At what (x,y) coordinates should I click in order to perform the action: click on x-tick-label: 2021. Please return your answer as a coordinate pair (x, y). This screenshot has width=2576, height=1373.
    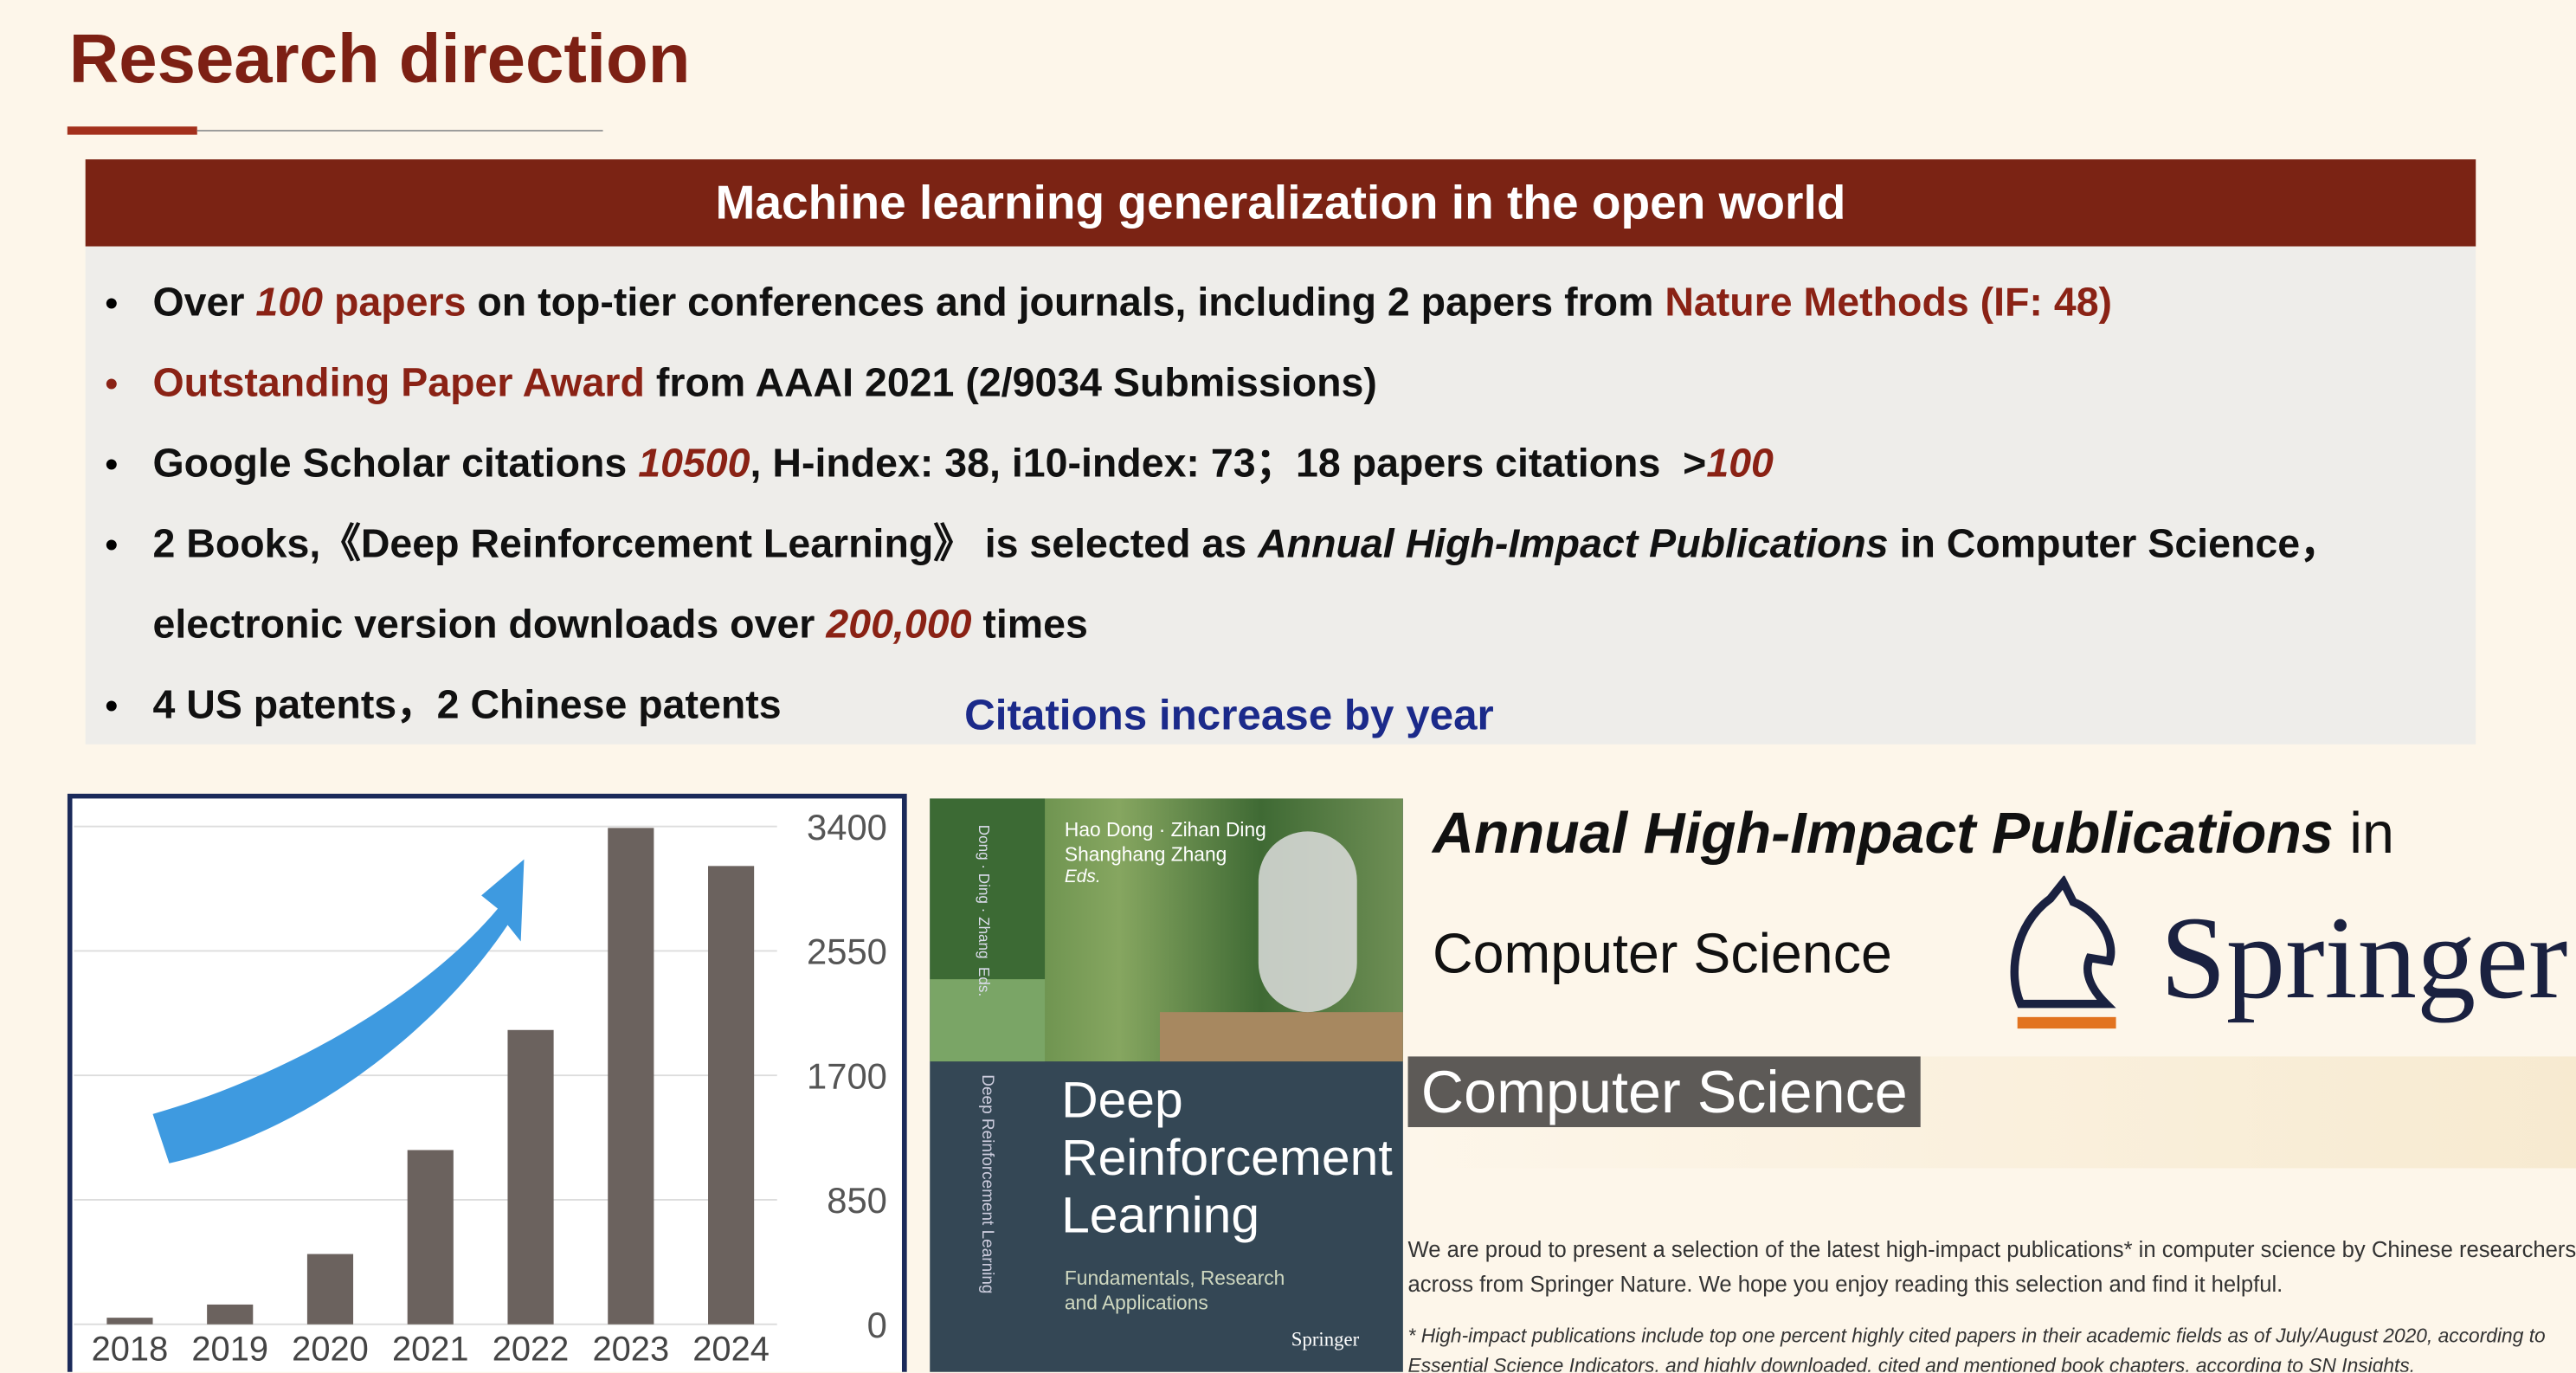
    Looking at the image, I should click on (430, 1350).